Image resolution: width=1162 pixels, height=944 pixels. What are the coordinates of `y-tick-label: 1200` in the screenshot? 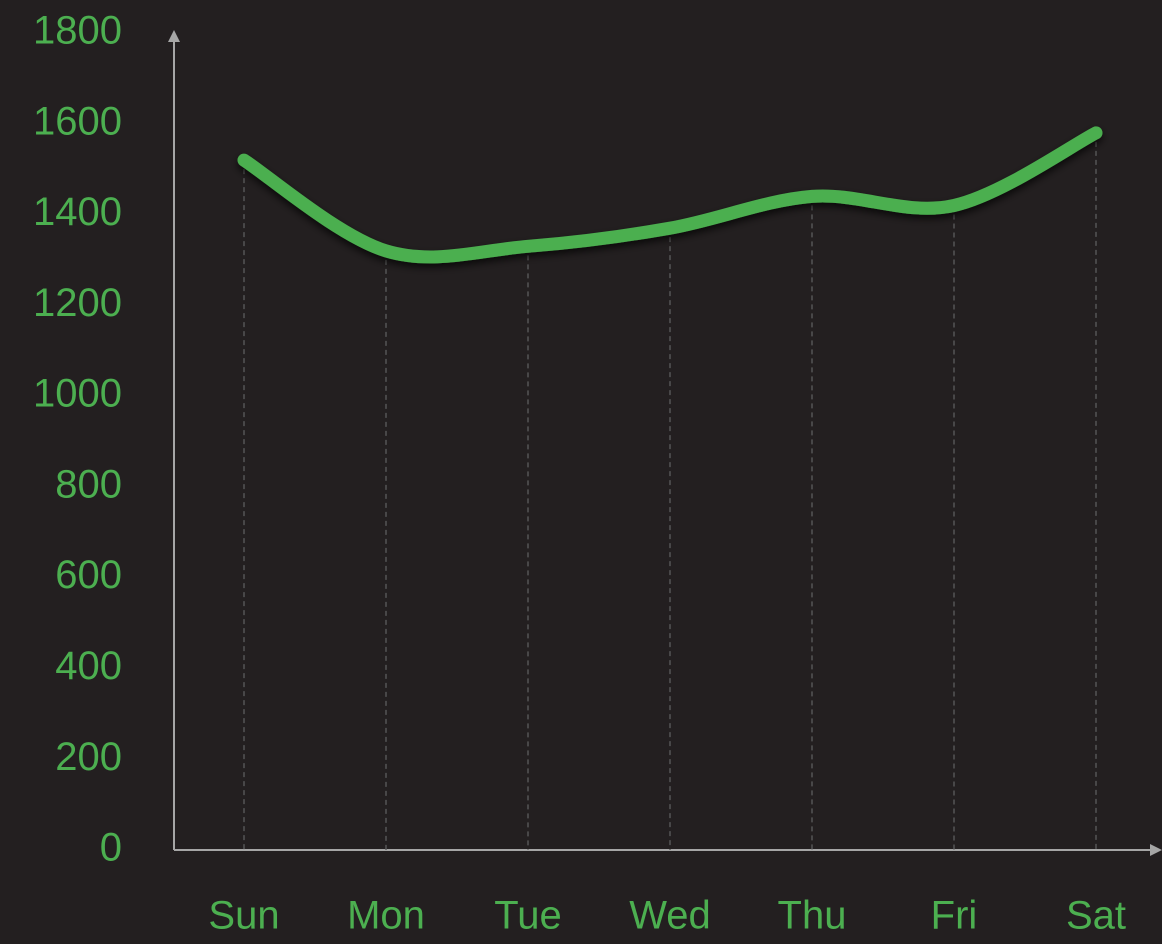 It's located at (77, 303).